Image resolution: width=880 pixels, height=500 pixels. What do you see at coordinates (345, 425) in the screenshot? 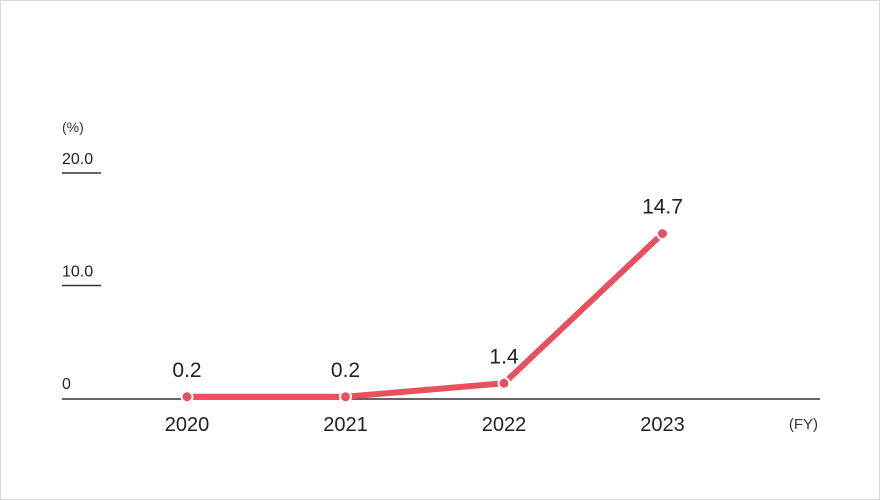
I see `x-tick-label-2021: 2021` at bounding box center [345, 425].